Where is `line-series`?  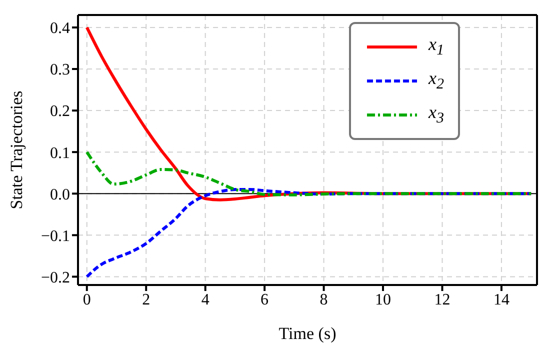
line-series is located at coordinates (309, 173).